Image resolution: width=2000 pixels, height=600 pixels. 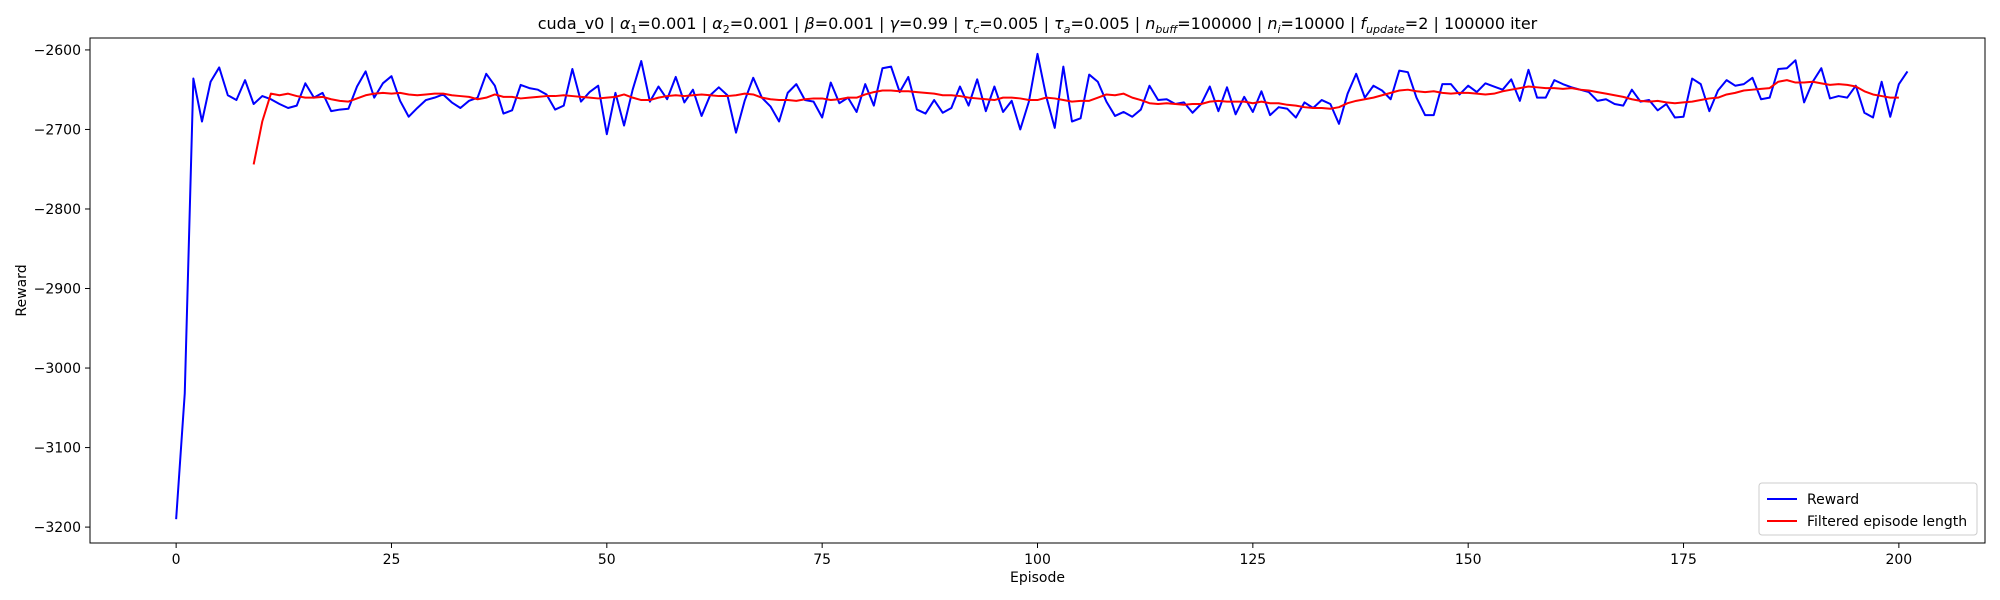 What do you see at coordinates (809, 23) in the screenshot?
I see `title-segment: β` at bounding box center [809, 23].